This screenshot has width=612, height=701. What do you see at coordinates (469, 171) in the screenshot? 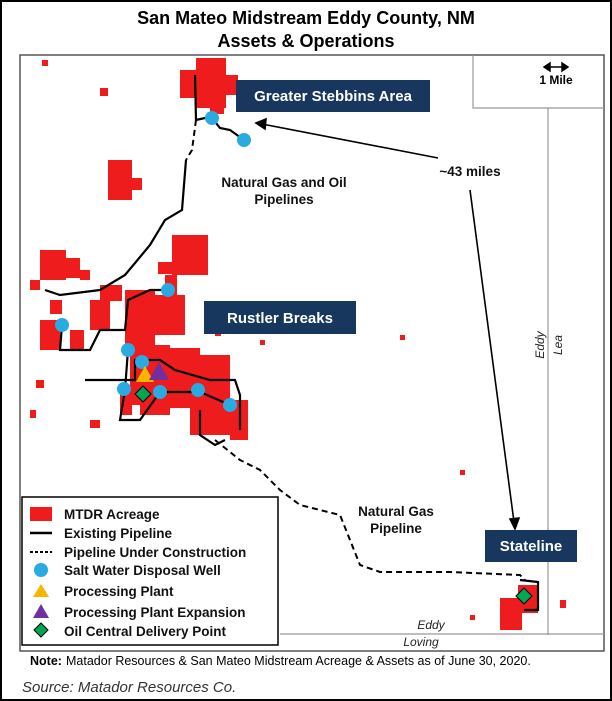
I see `annotation: ~43 miles` at bounding box center [469, 171].